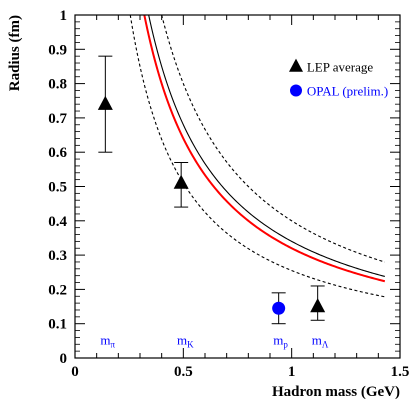 The width and height of the screenshot is (416, 405). I want to click on y-axis-label: Radius (fm), so click(15, 53).